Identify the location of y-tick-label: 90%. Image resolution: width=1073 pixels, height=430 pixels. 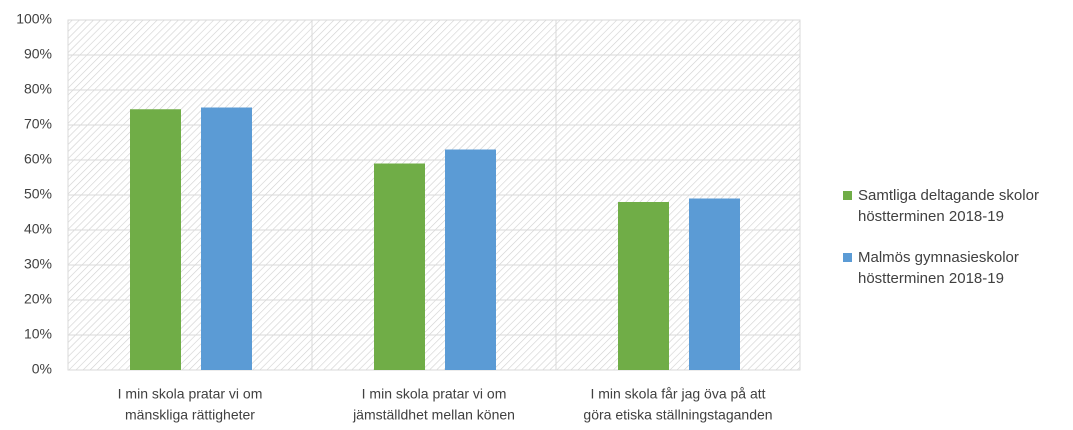
(38, 54).